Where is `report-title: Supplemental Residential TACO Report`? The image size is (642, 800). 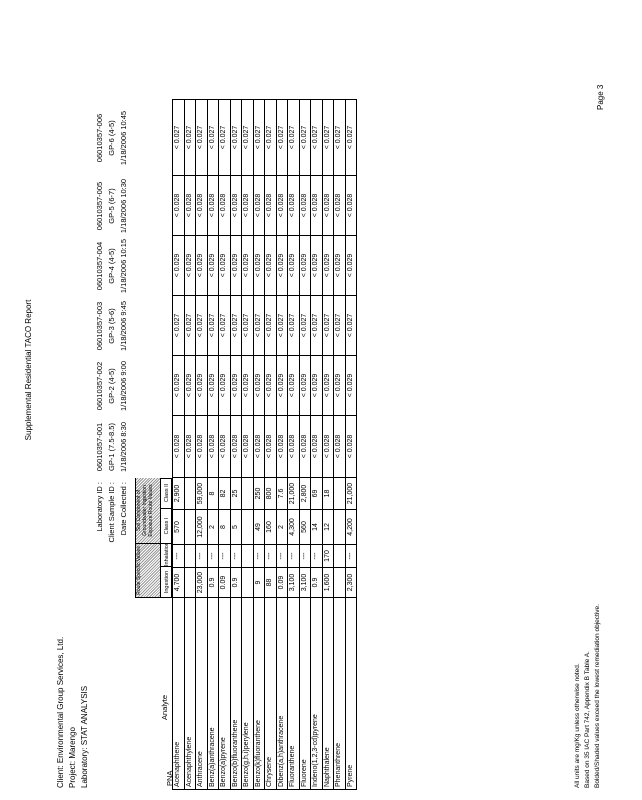 report-title: Supplemental Residential TACO Report is located at coordinates (28, 370).